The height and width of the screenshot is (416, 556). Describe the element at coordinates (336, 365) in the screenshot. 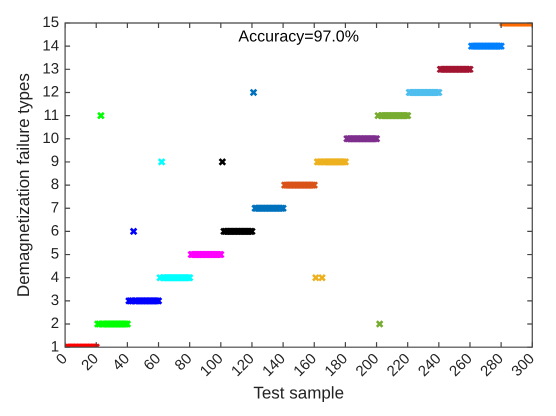

I see `x-tick-label: 180` at that location.